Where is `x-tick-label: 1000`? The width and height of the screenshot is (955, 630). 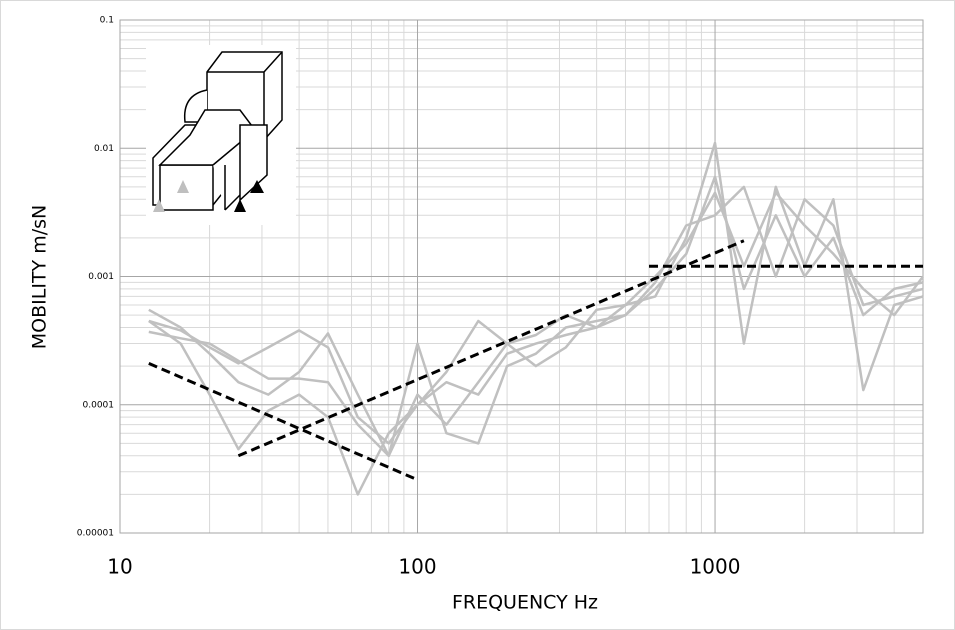
x-tick-label: 1000 is located at coordinates (715, 567).